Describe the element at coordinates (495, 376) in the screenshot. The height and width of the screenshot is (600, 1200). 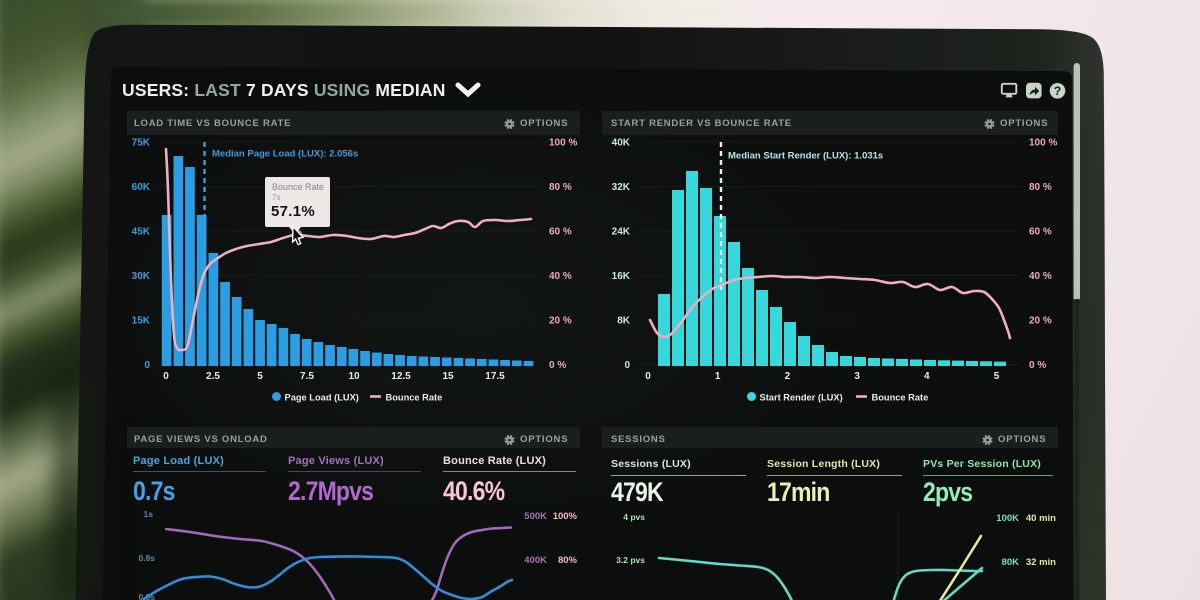
I see `svg-text: 17.5` at that location.